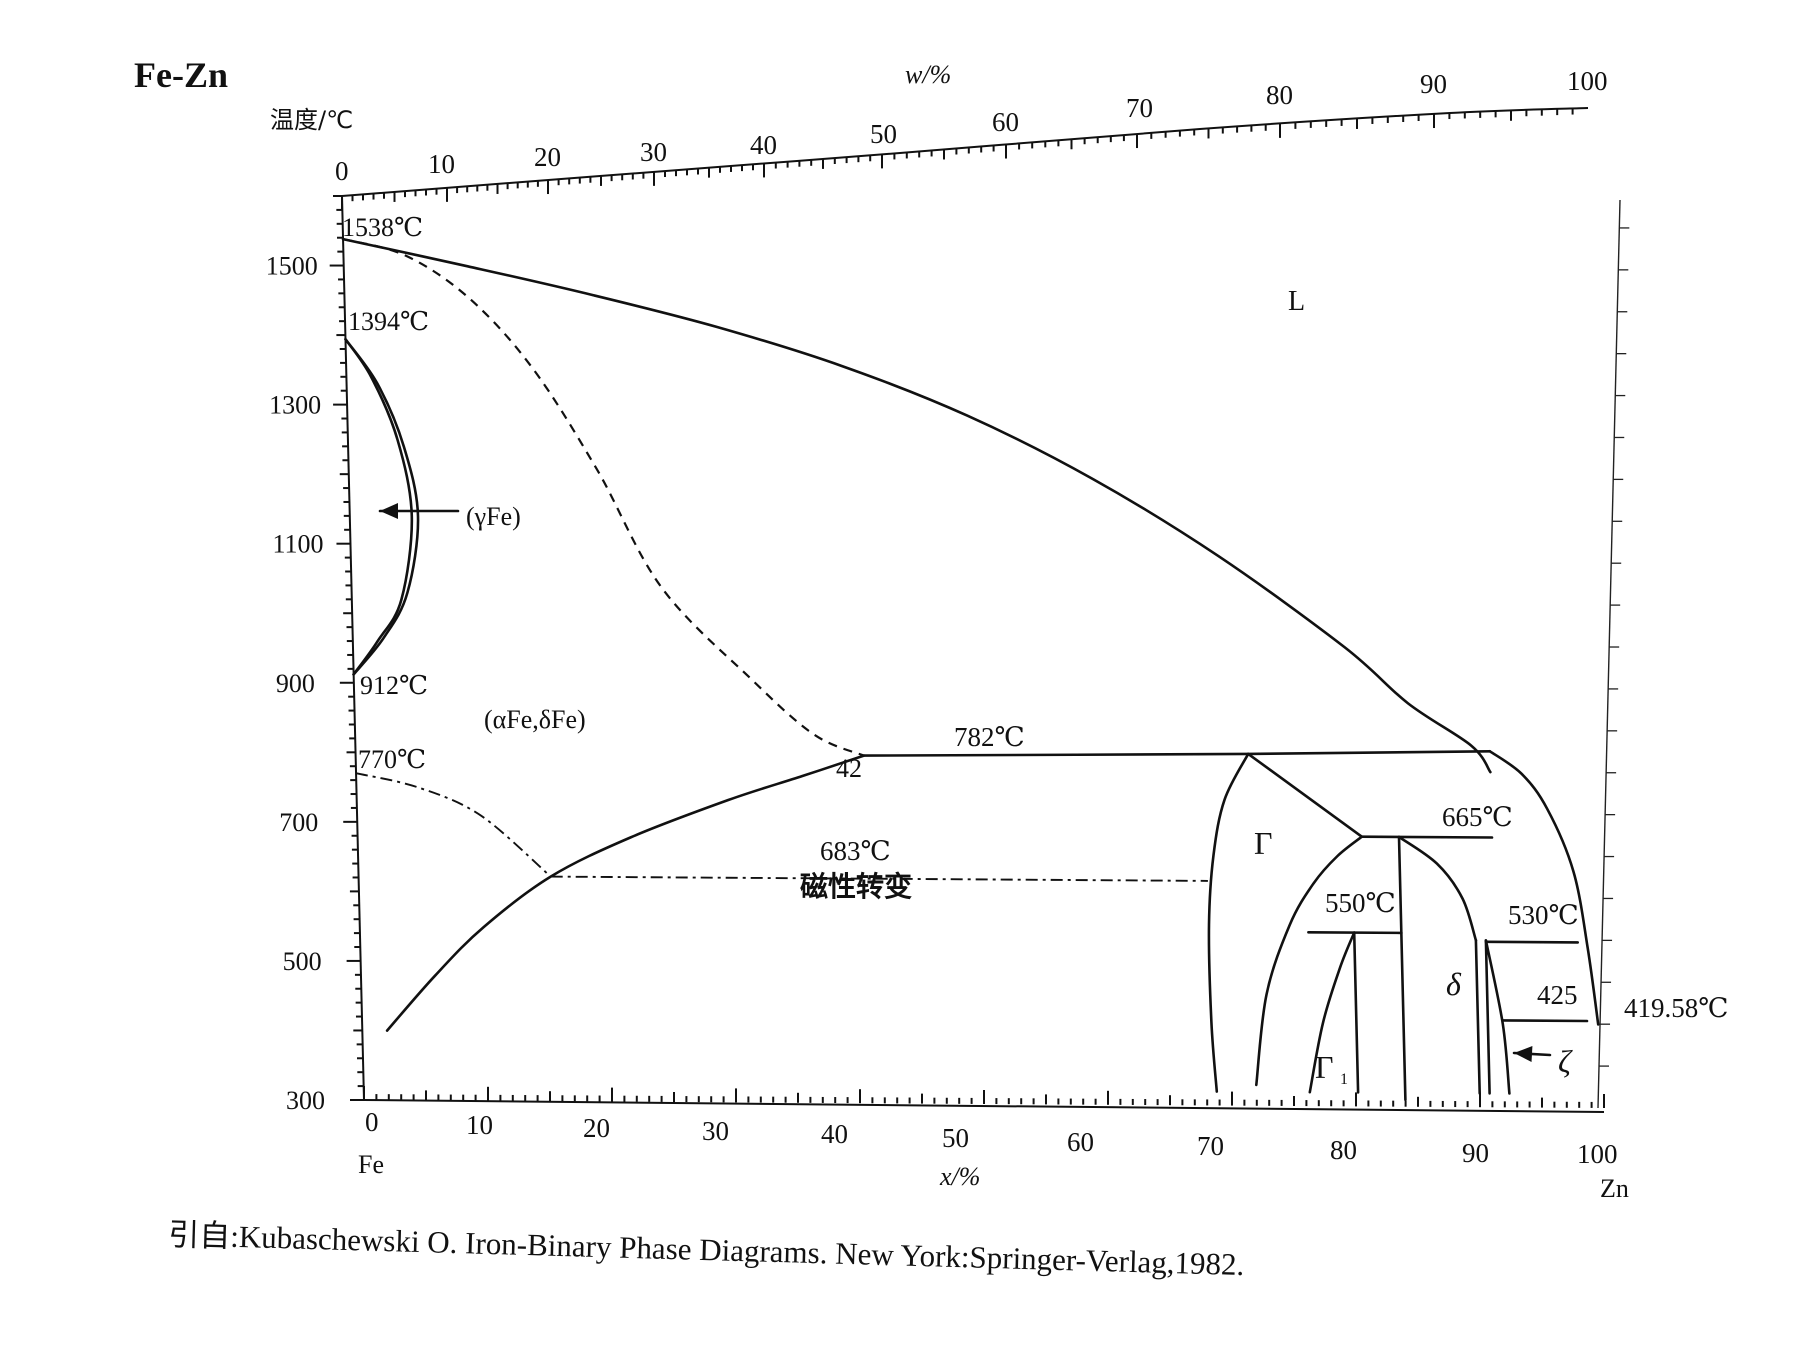 The image size is (1795, 1346). Describe the element at coordinates (849, 768) in the screenshot. I see `annot-42: 42` at that location.